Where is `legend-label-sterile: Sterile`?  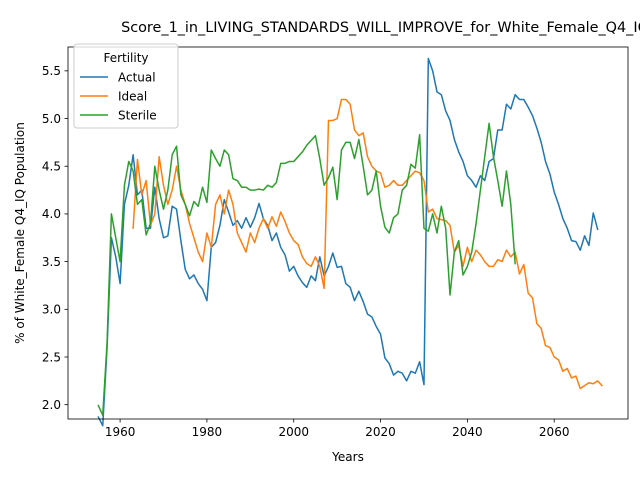
legend-label-sterile: Sterile is located at coordinates (137, 115).